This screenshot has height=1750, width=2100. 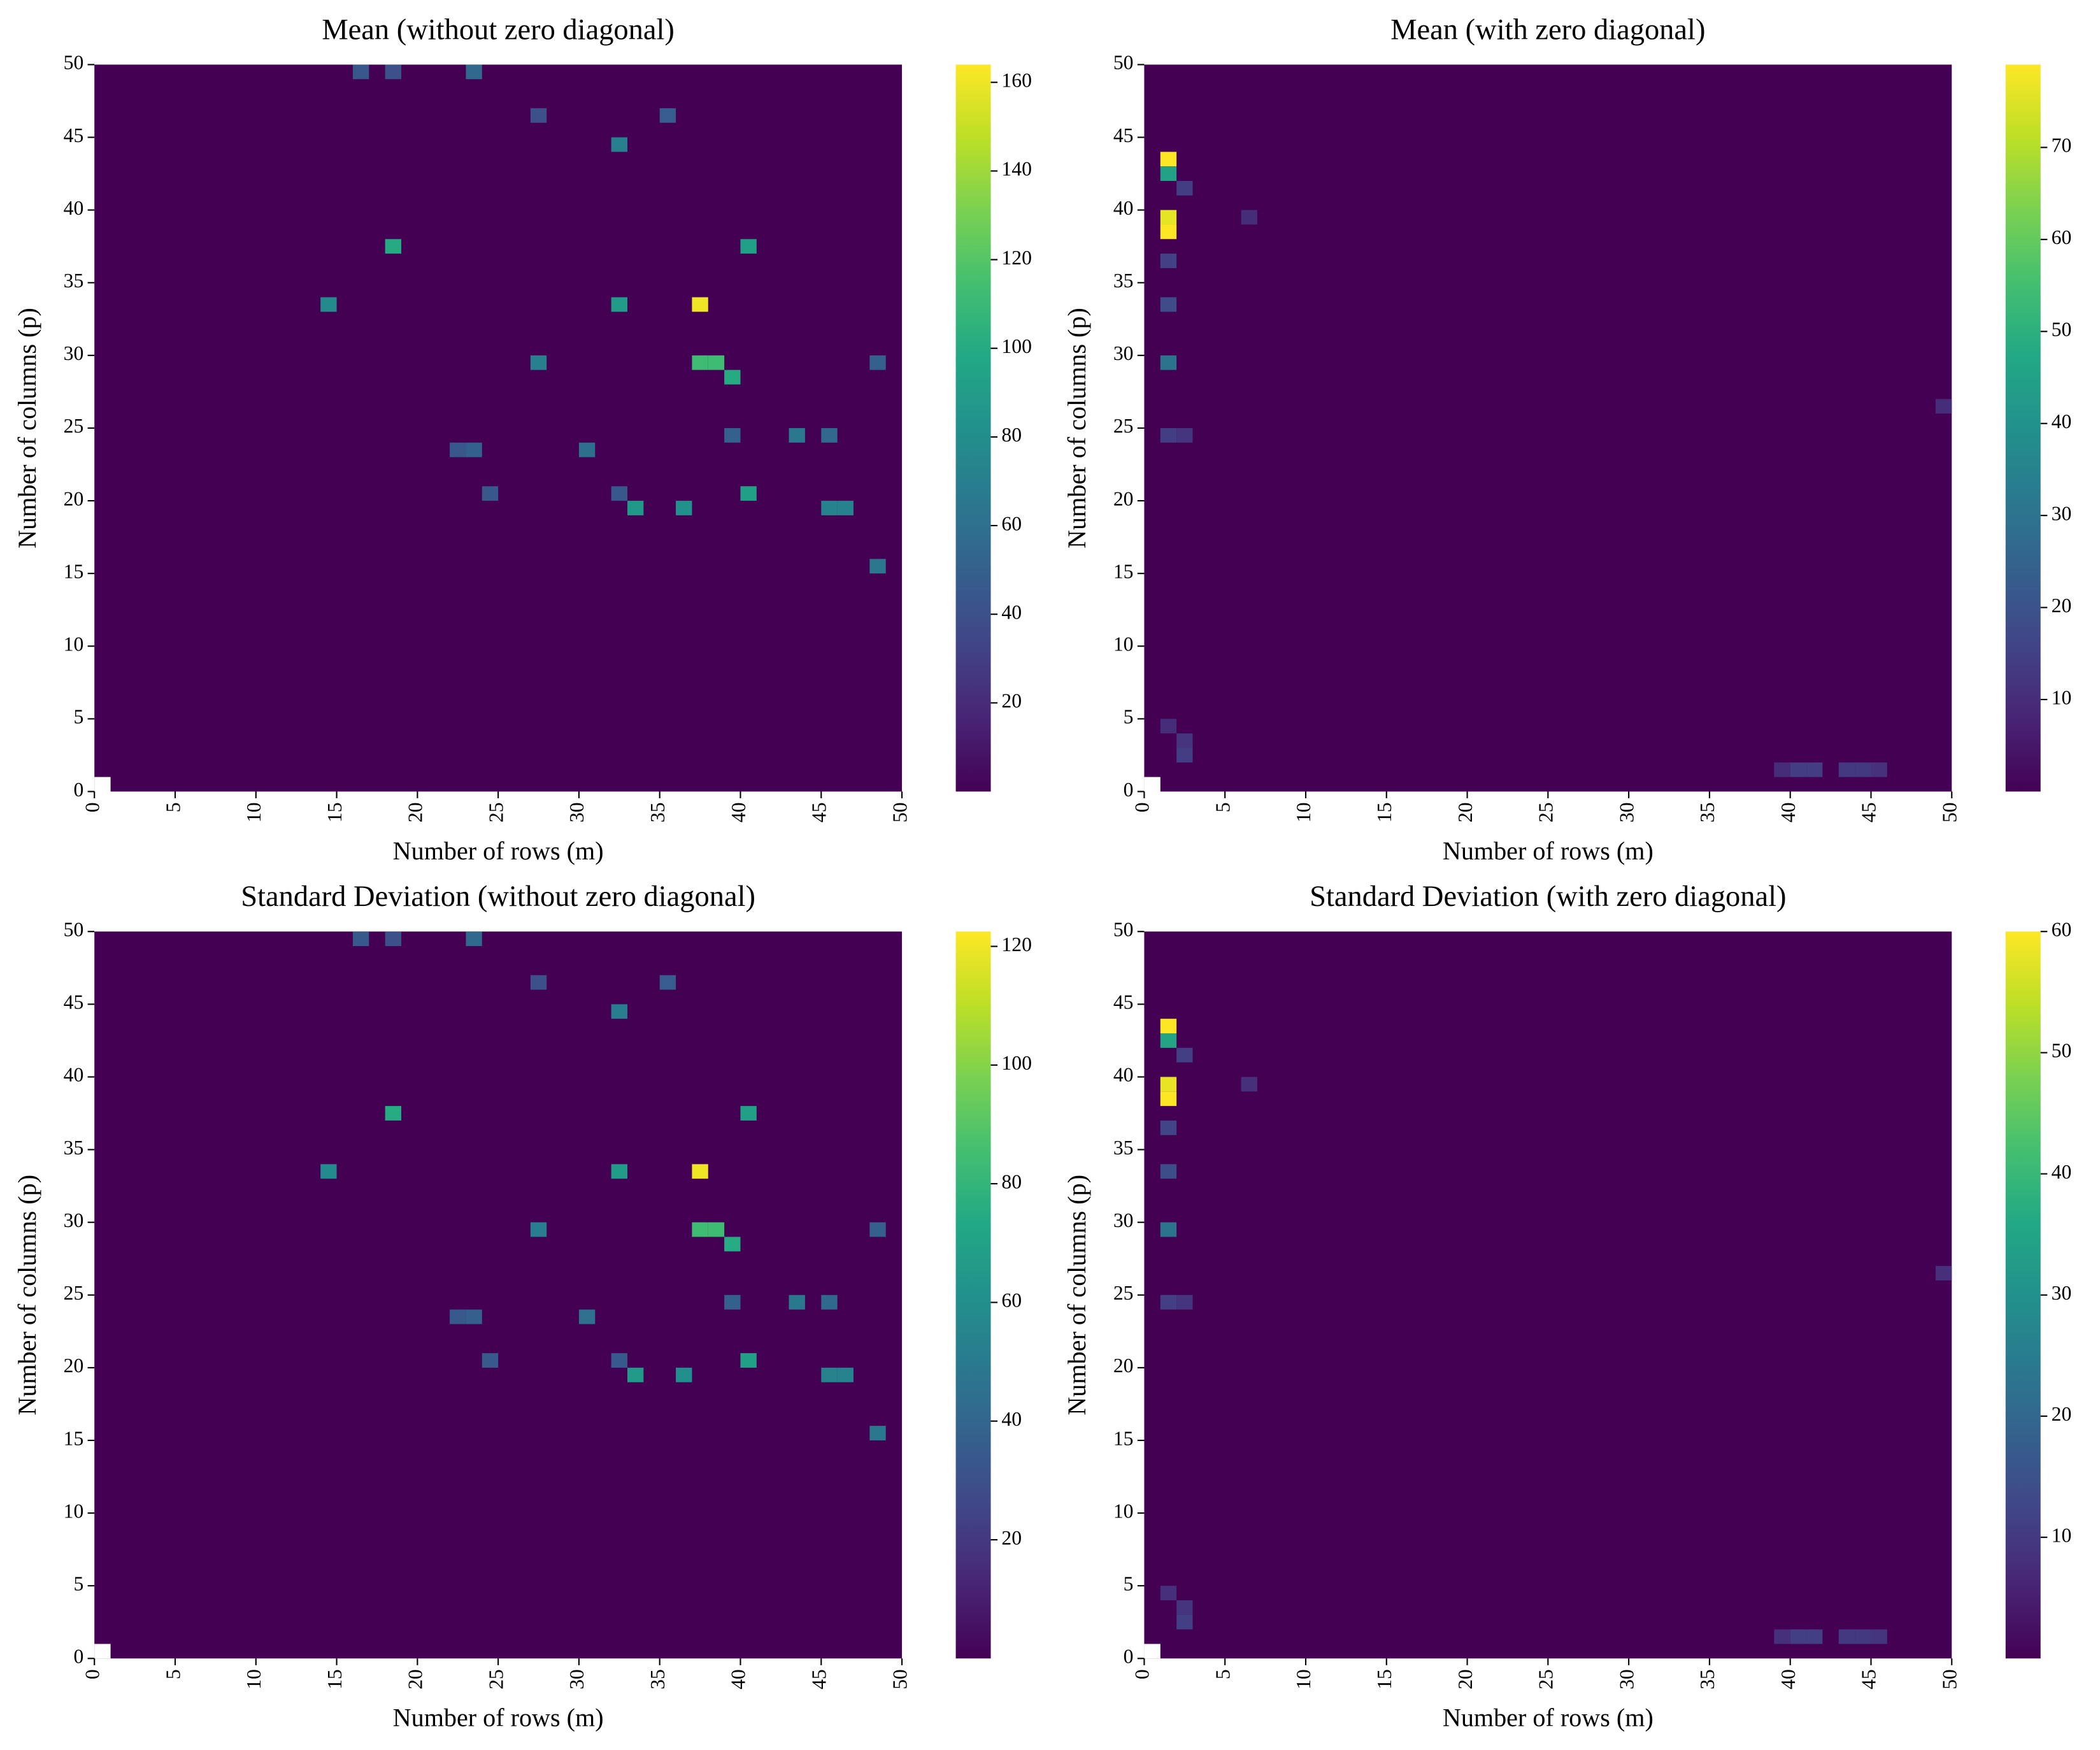 I want to click on x-tick-label: 0, so click(x=92, y=1674).